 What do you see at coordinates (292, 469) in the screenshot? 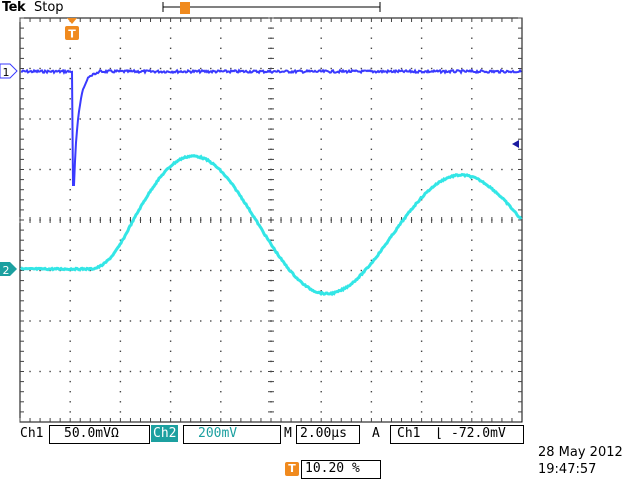
I see `trigger-icon: T` at bounding box center [292, 469].